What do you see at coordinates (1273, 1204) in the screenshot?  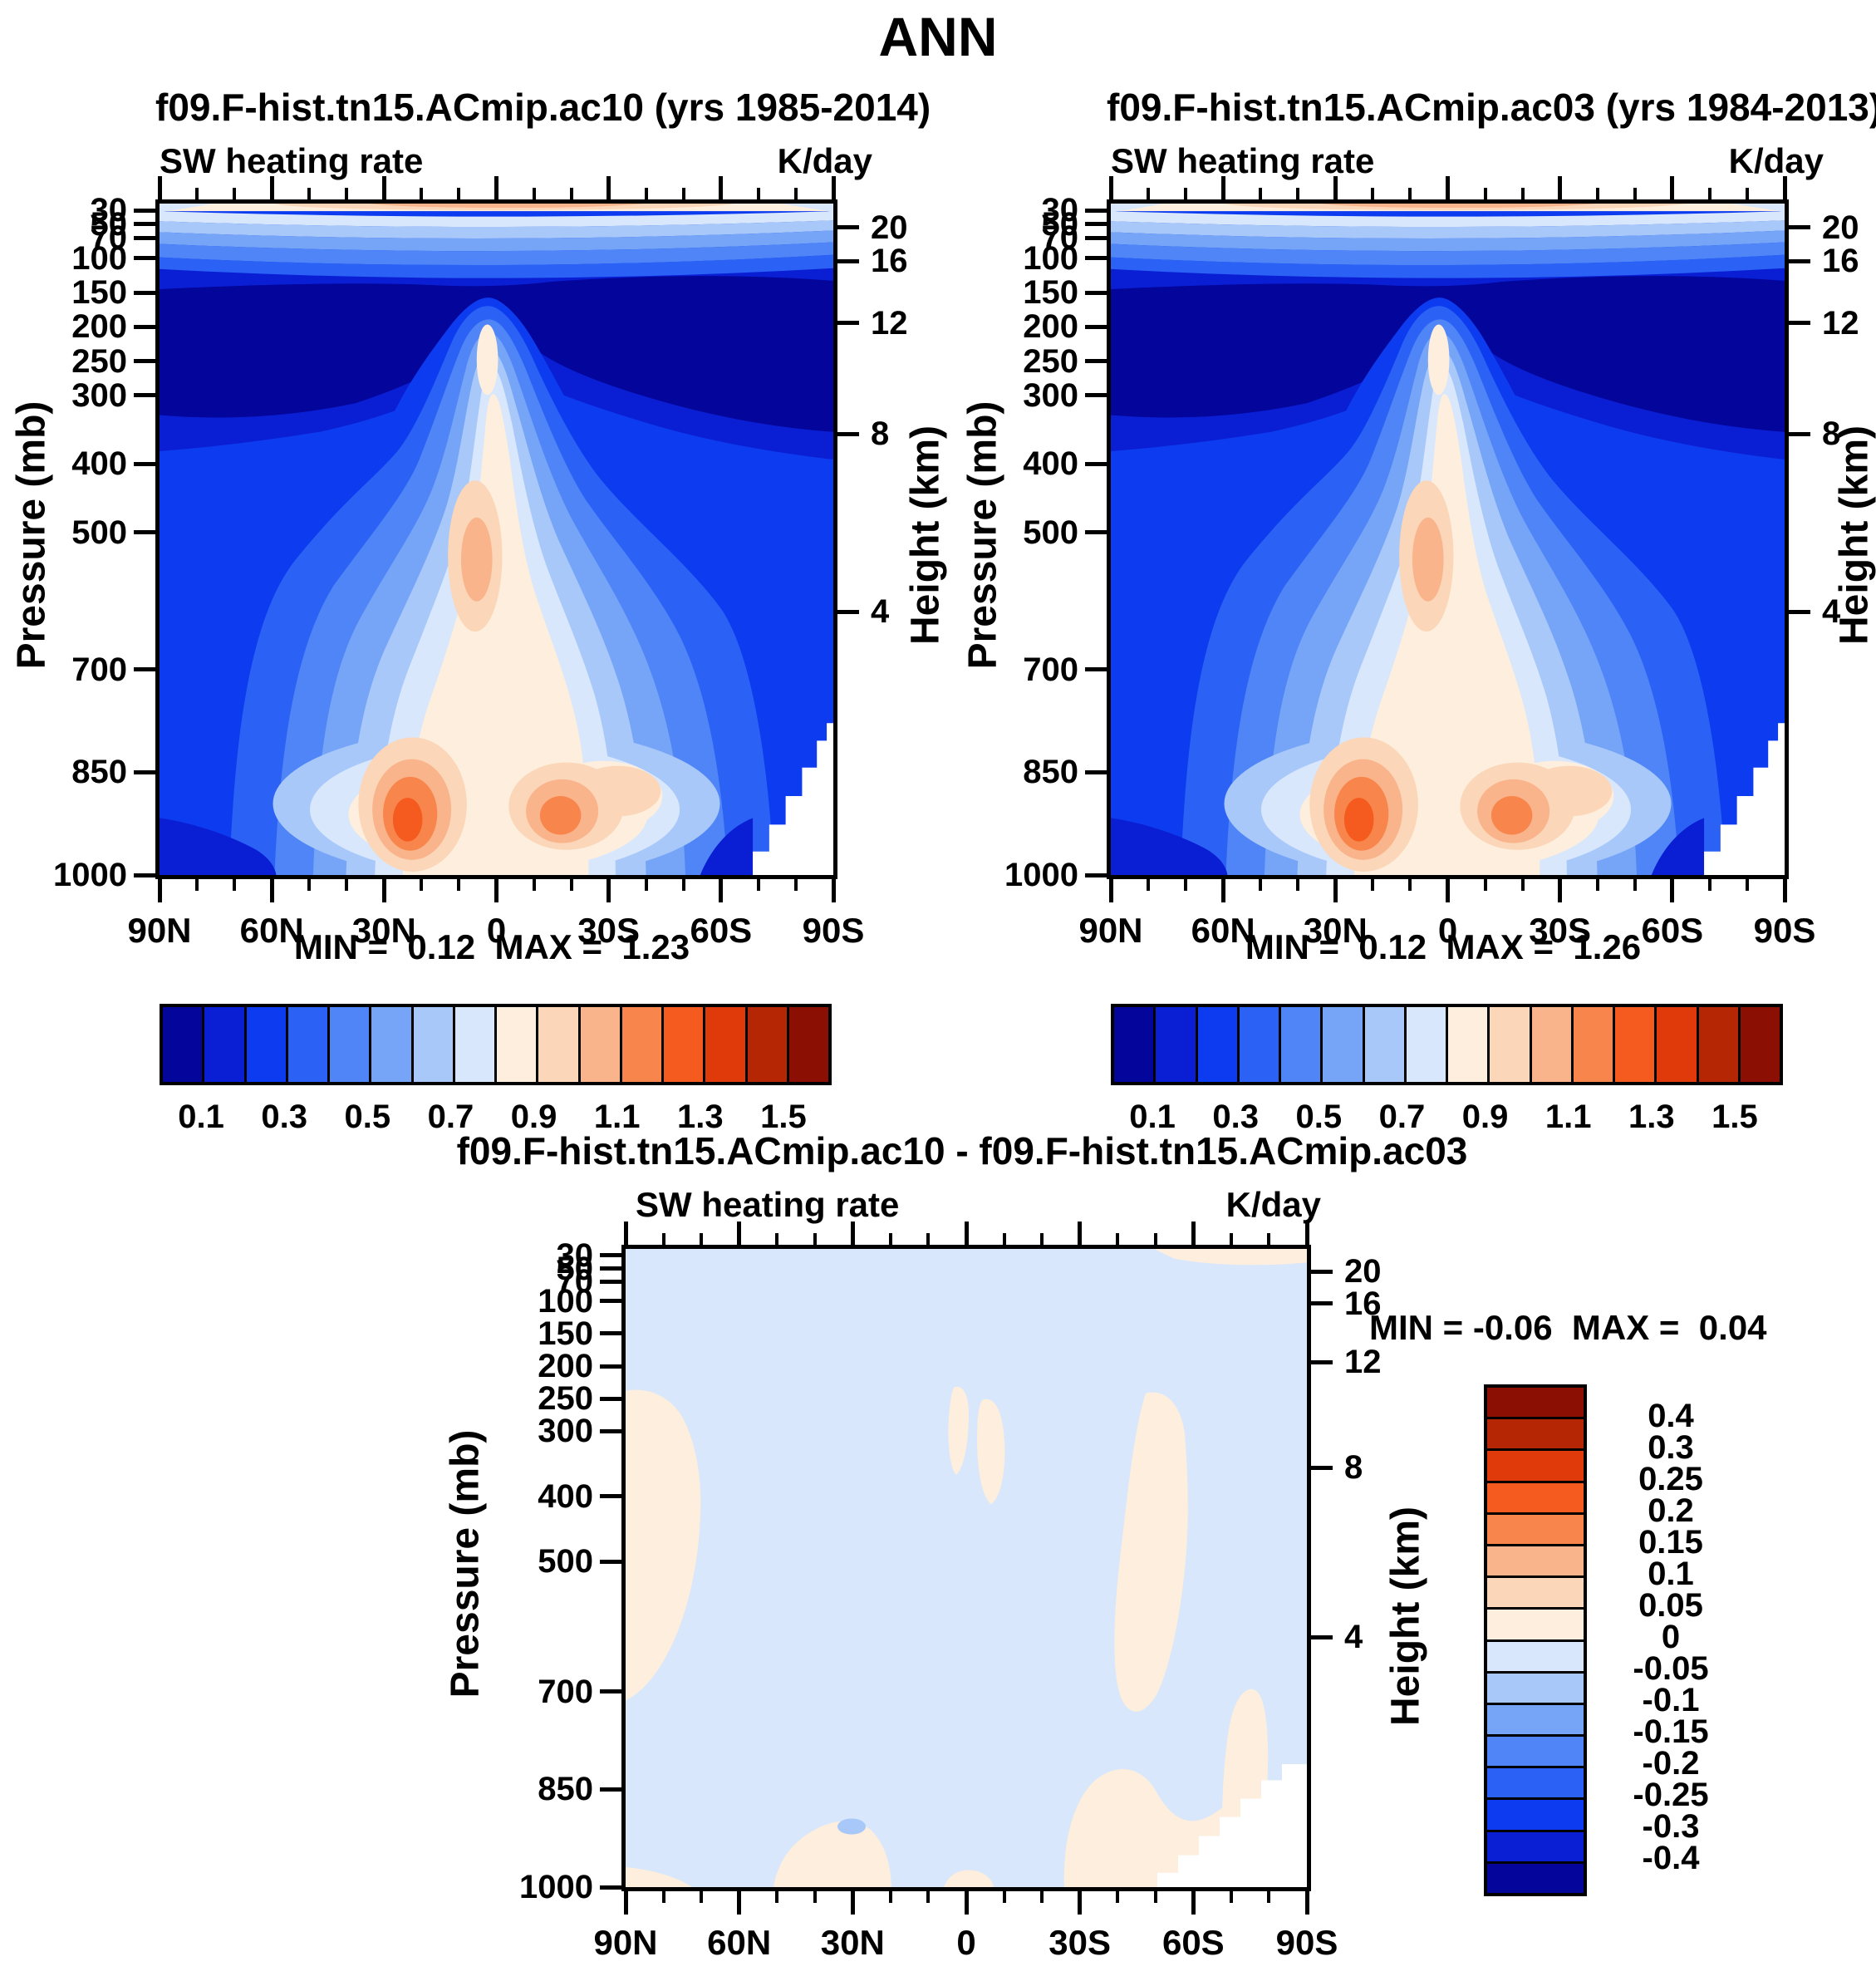 I see `diff-units-label: K/day` at bounding box center [1273, 1204].